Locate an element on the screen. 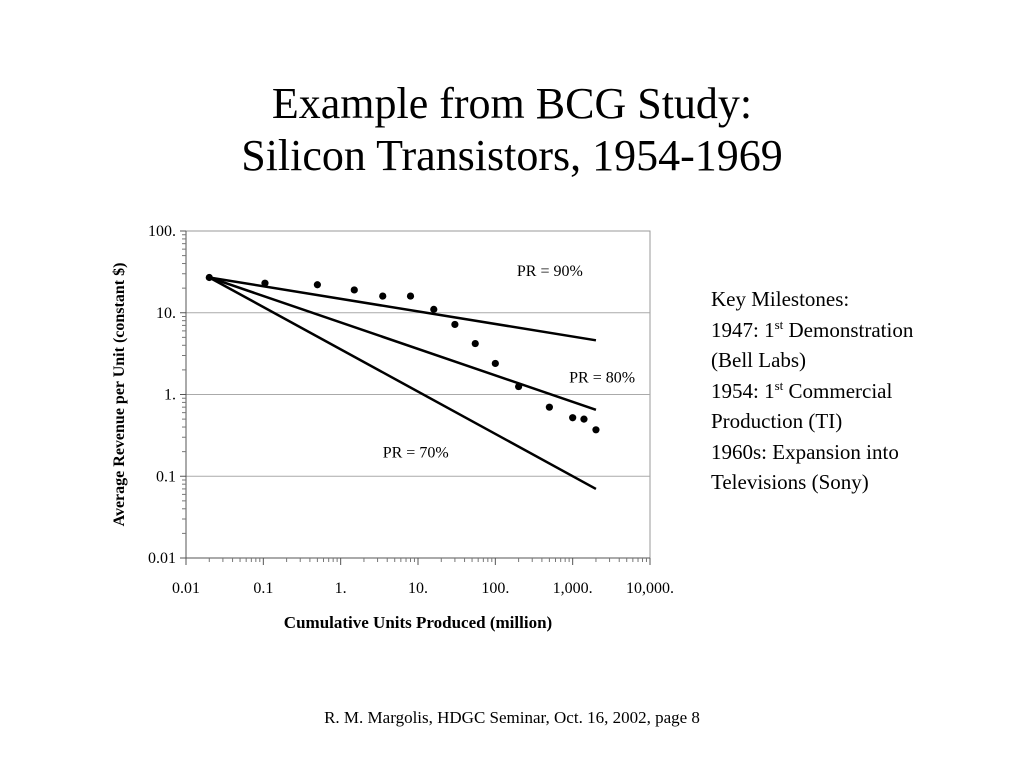  x-tick-label: 1. is located at coordinates (341, 588).